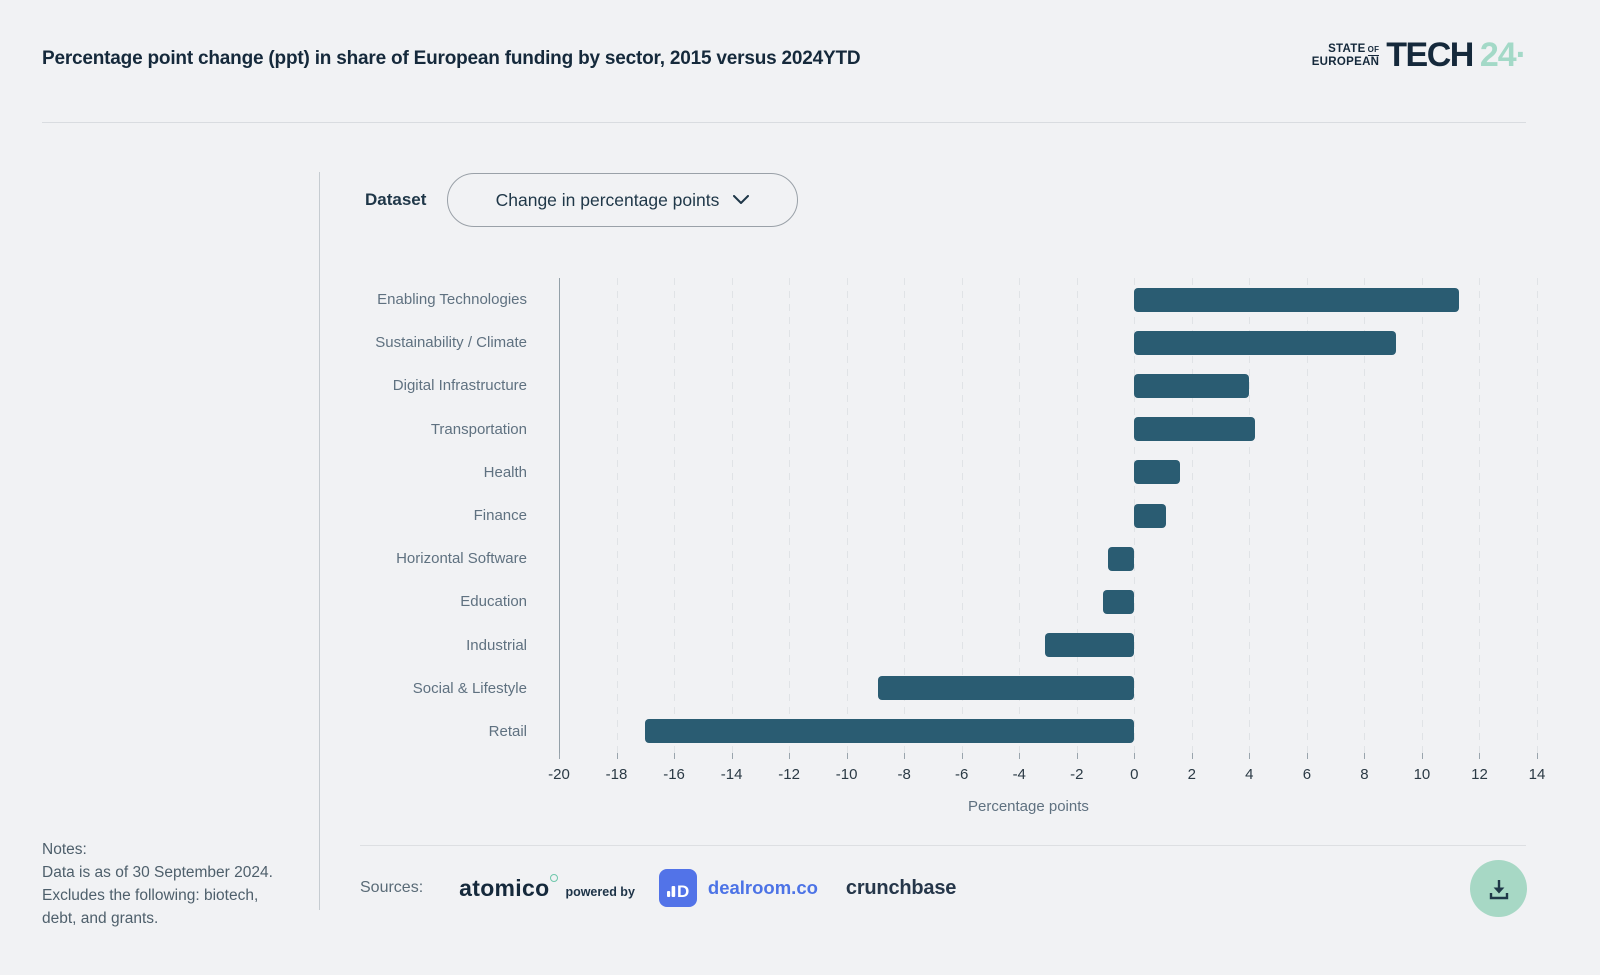  Describe the element at coordinates (64, 849) in the screenshot. I see `notes-heading: Notes:` at that location.